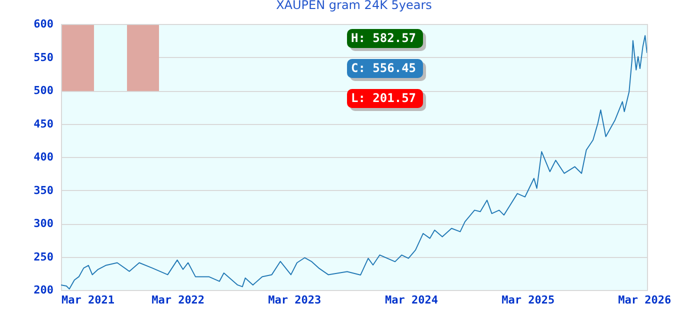 Image resolution: width=680 pixels, height=320 pixels. What do you see at coordinates (385, 38) in the screenshot?
I see `annotation: H: 582.57` at bounding box center [385, 38].